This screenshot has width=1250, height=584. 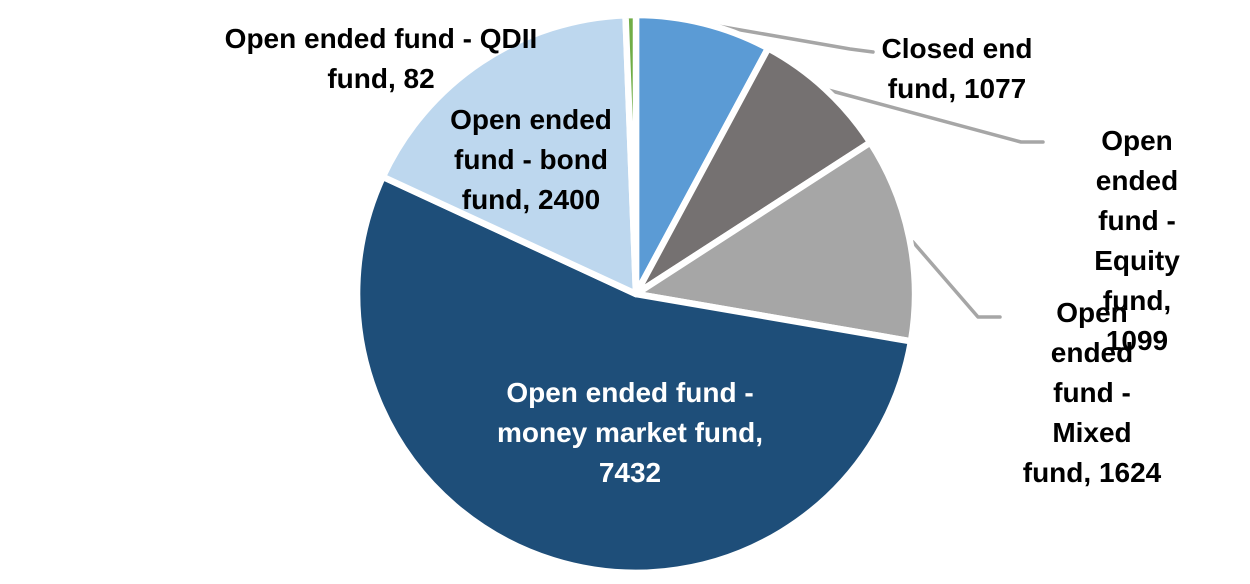 I want to click on leader-line-open-ended-mixed-fund, so click(x=956, y=279).